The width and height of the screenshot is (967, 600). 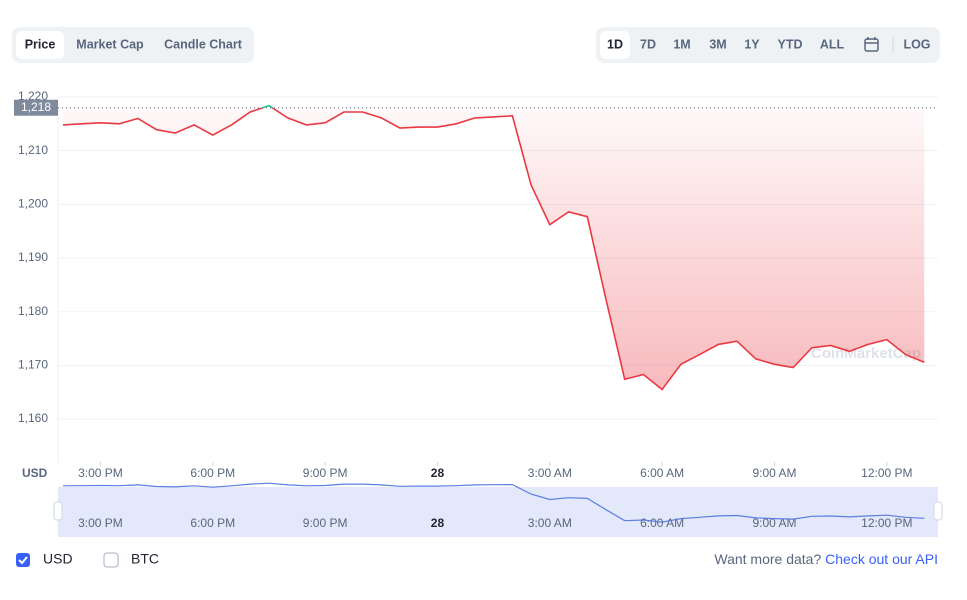 What do you see at coordinates (33, 257) in the screenshot?
I see `y-tick-label: 1,190` at bounding box center [33, 257].